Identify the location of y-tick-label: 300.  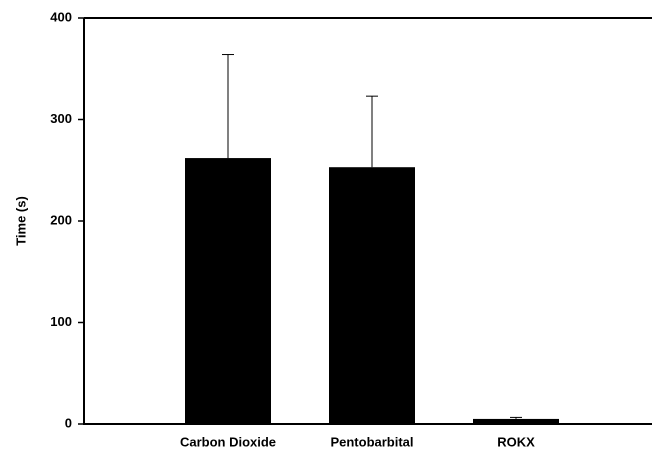
(61, 118).